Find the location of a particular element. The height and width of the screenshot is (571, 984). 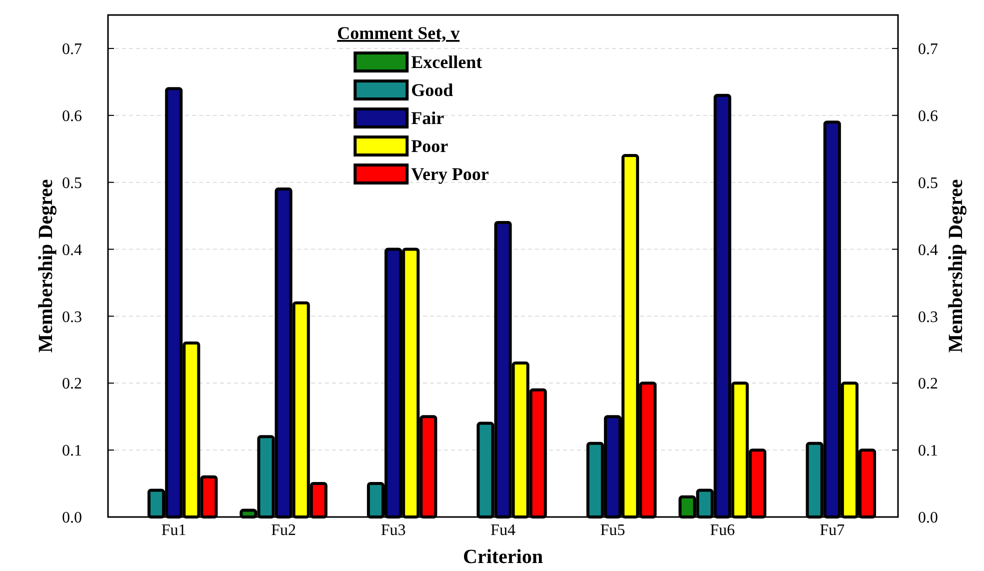

x-tick-label: Fu1 is located at coordinates (173, 530).